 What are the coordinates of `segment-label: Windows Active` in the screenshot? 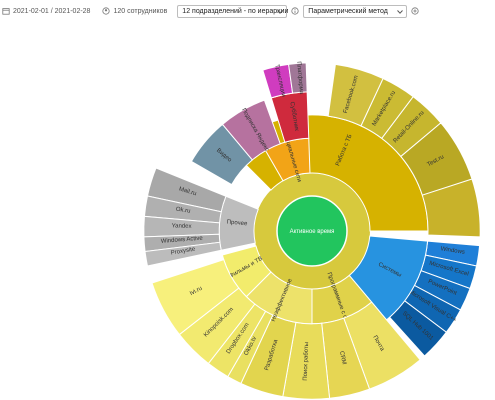 It's located at (182, 240).